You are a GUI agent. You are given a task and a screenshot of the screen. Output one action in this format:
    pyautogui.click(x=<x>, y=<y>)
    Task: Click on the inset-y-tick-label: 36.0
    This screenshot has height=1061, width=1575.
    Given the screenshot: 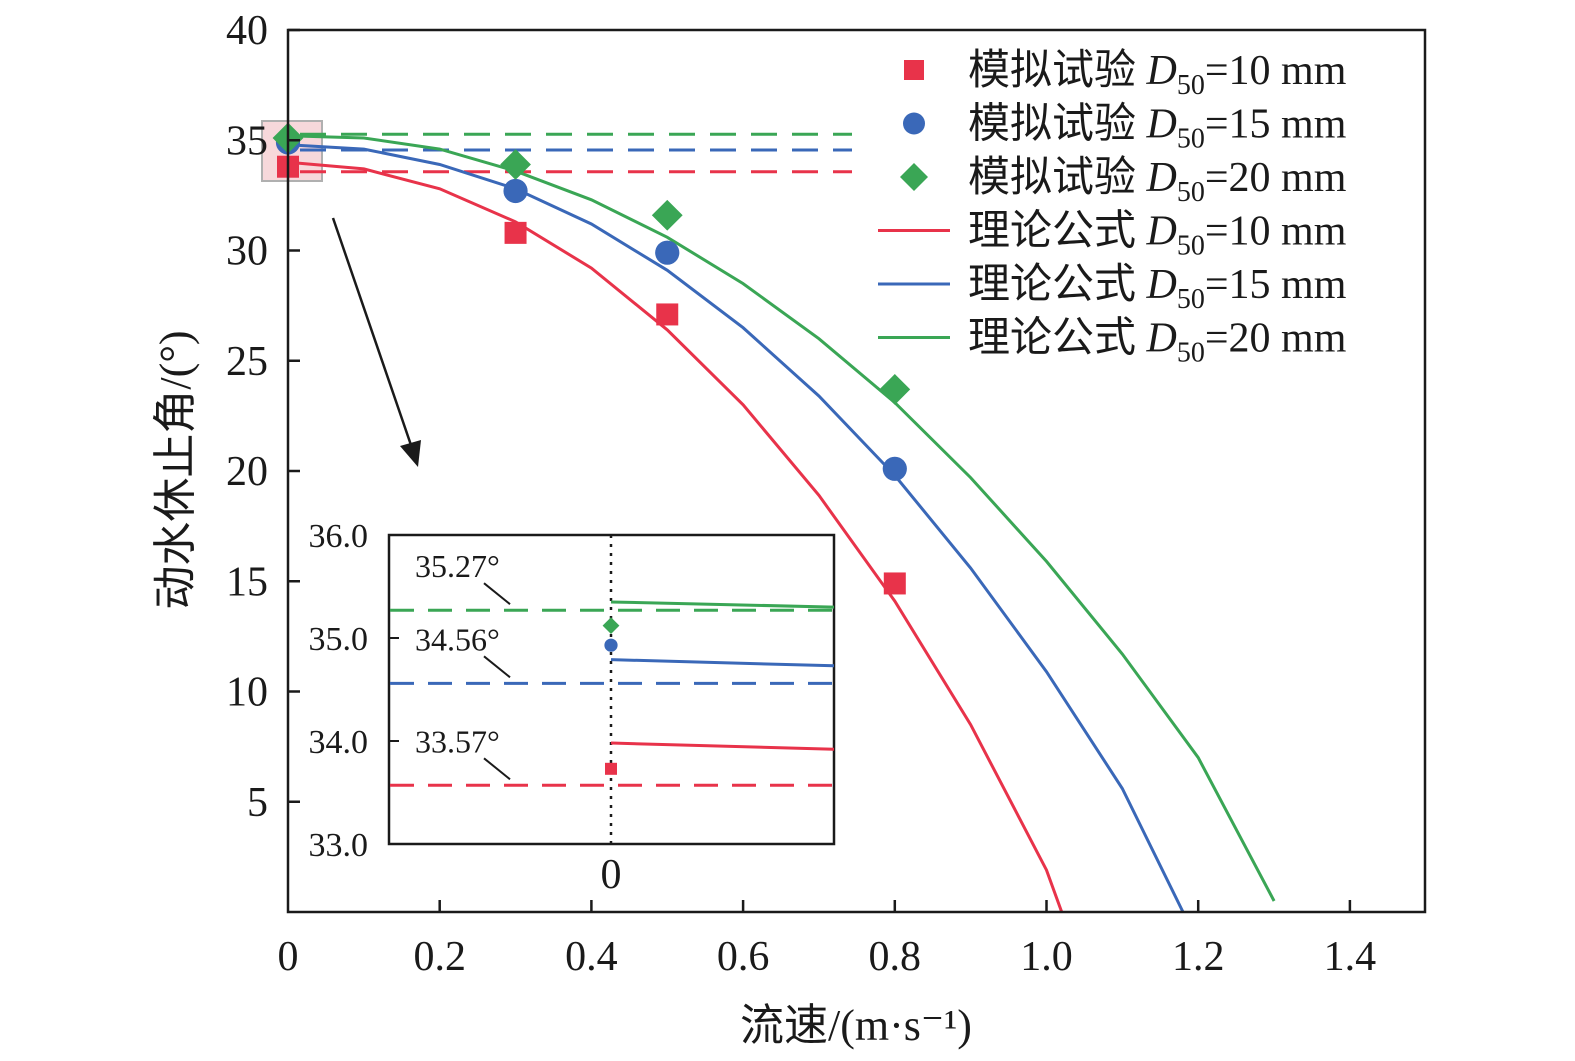 What is the action you would take?
    pyautogui.click(x=339, y=536)
    